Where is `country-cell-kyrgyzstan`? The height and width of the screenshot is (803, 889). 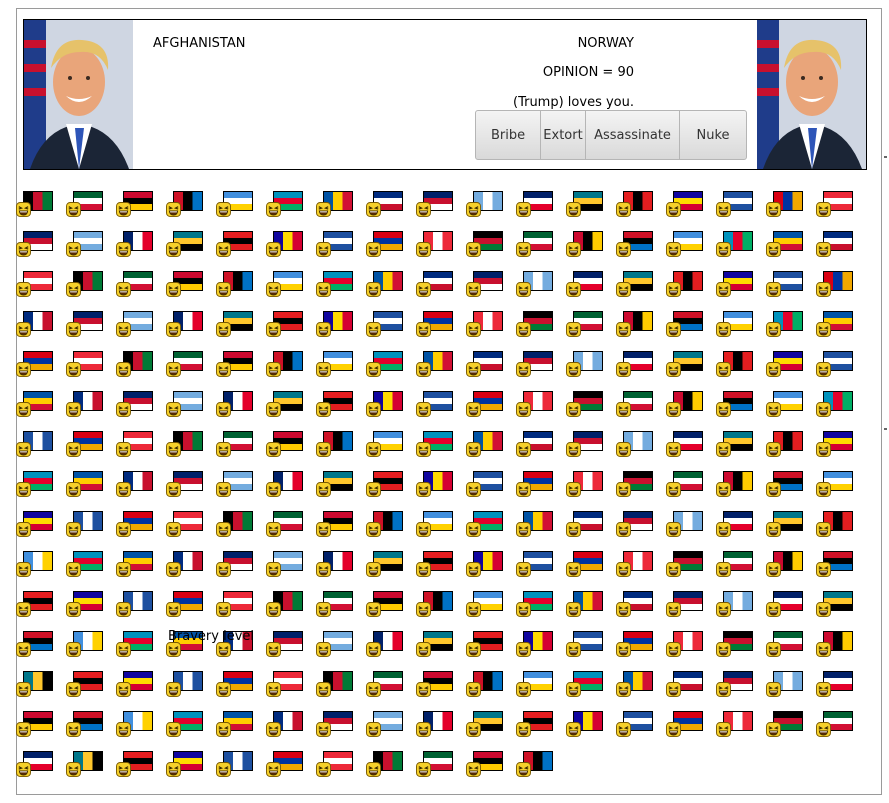
country-cell-kyrgyzstan is located at coordinates (84, 486).